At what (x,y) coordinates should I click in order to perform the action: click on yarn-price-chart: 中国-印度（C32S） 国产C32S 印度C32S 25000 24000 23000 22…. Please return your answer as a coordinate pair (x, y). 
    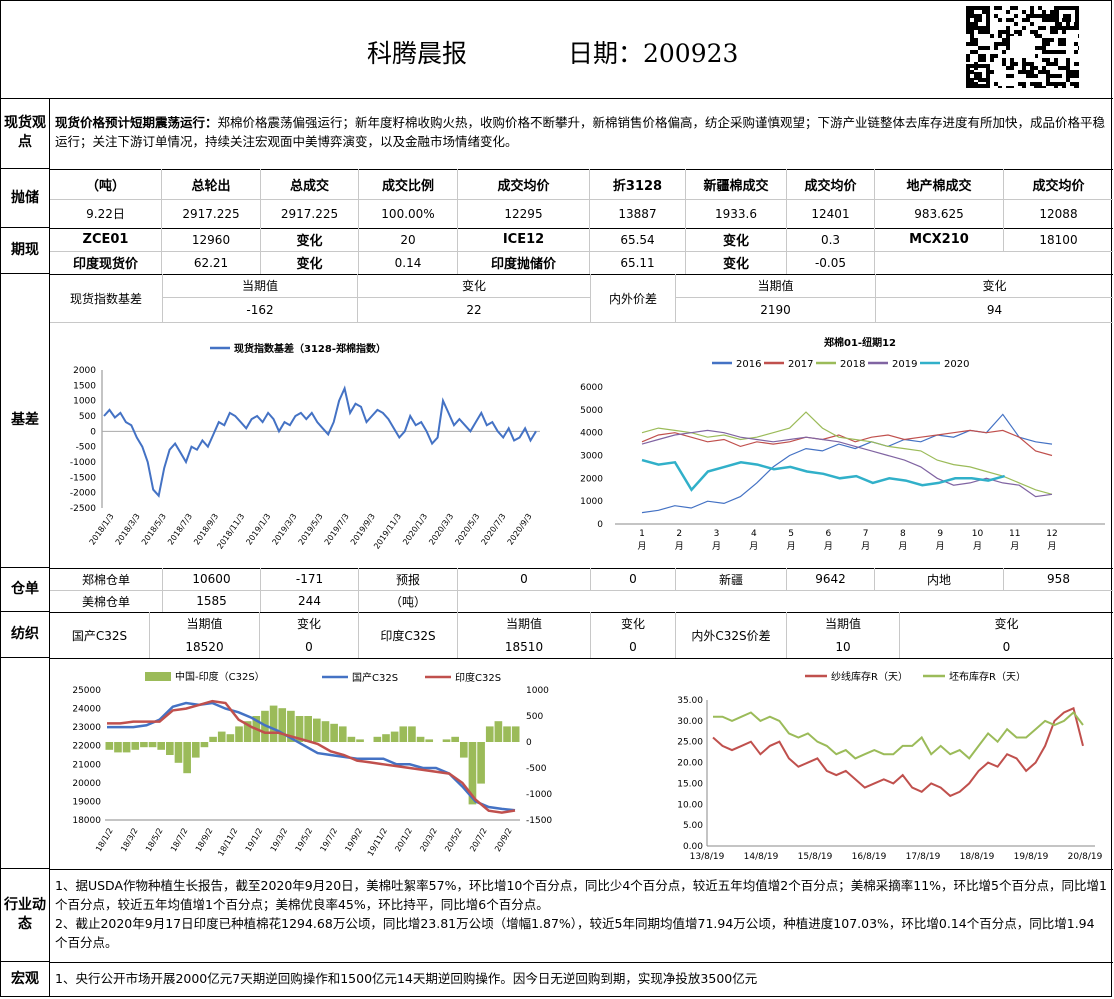
    Looking at the image, I should click on (312, 764).